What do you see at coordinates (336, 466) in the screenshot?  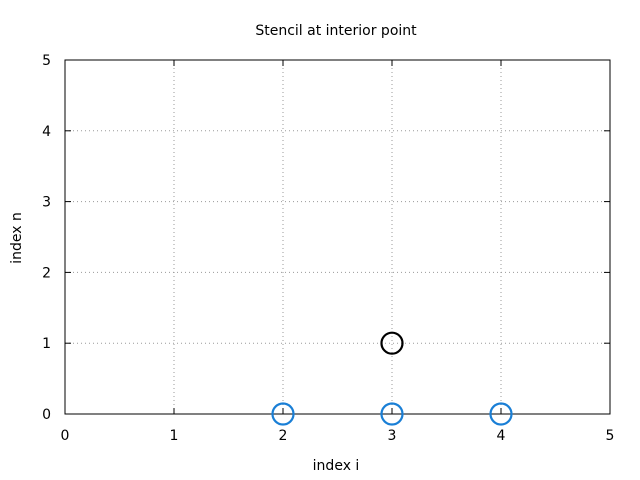 I see `x-axis-label: index i` at bounding box center [336, 466].